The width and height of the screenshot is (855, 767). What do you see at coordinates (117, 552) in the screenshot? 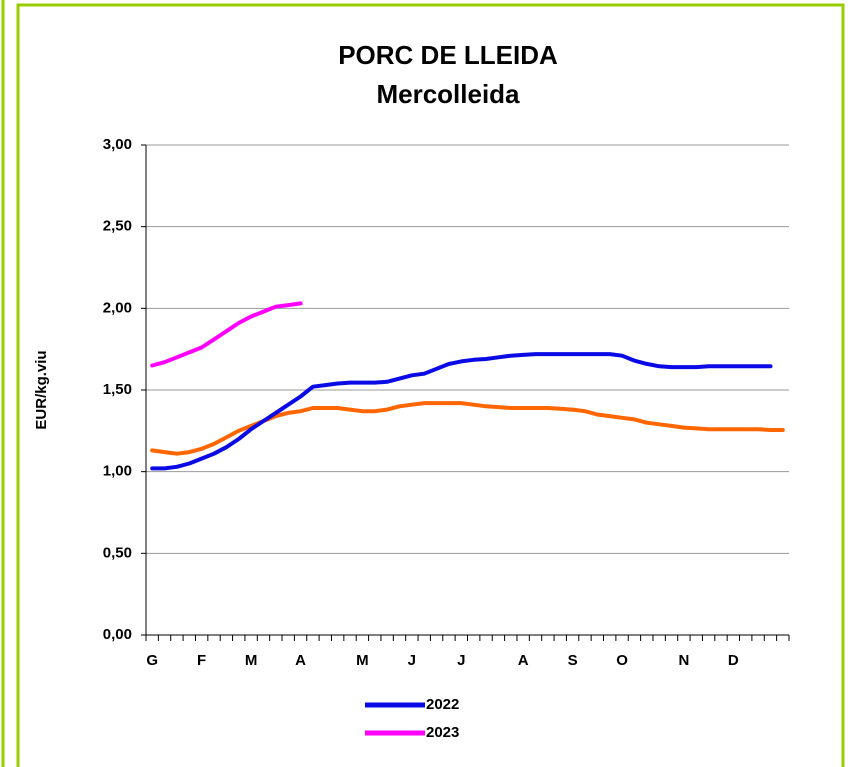
I see `y-tick-label: 0,50` at bounding box center [117, 552].